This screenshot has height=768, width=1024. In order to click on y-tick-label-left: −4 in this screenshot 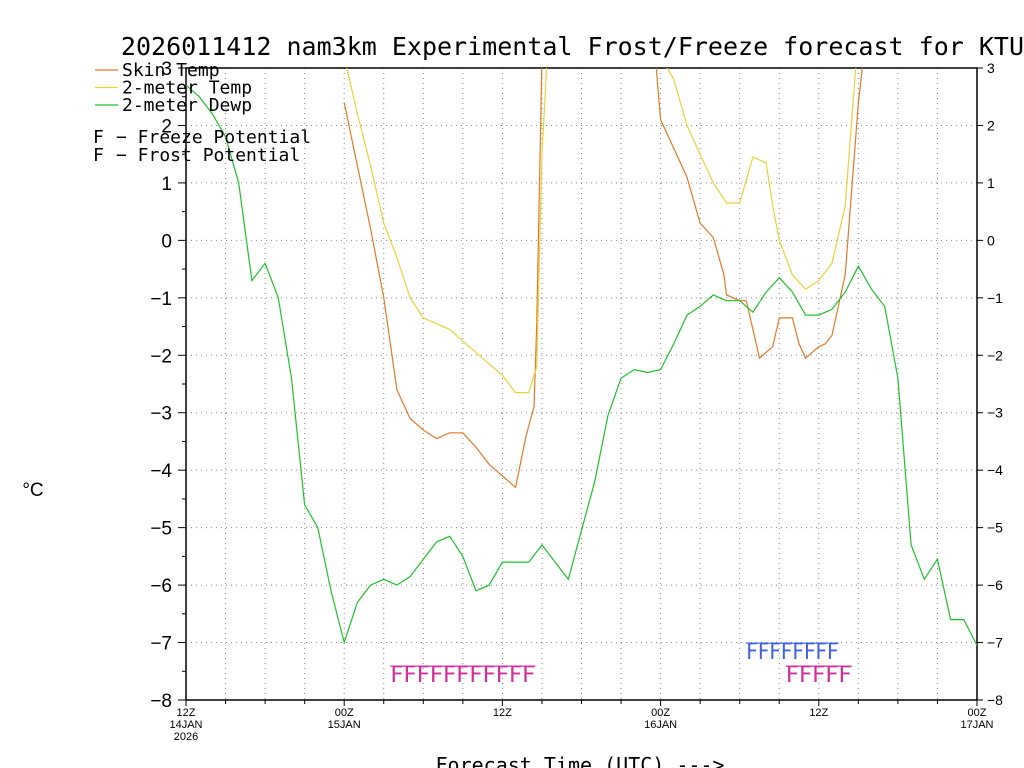, I will do `click(161, 471)`.